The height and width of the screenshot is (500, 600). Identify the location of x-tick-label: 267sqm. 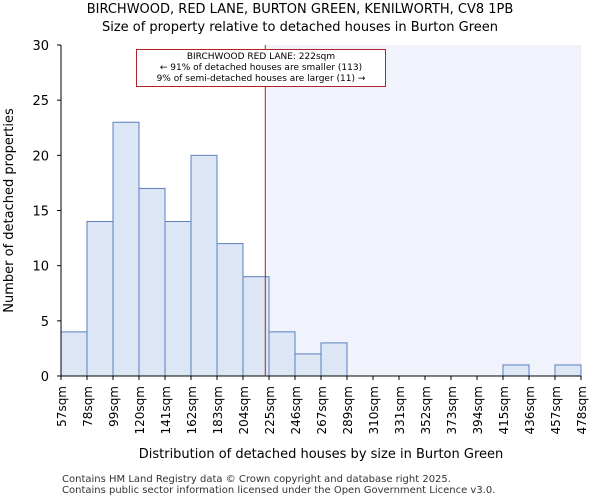
(322, 410).